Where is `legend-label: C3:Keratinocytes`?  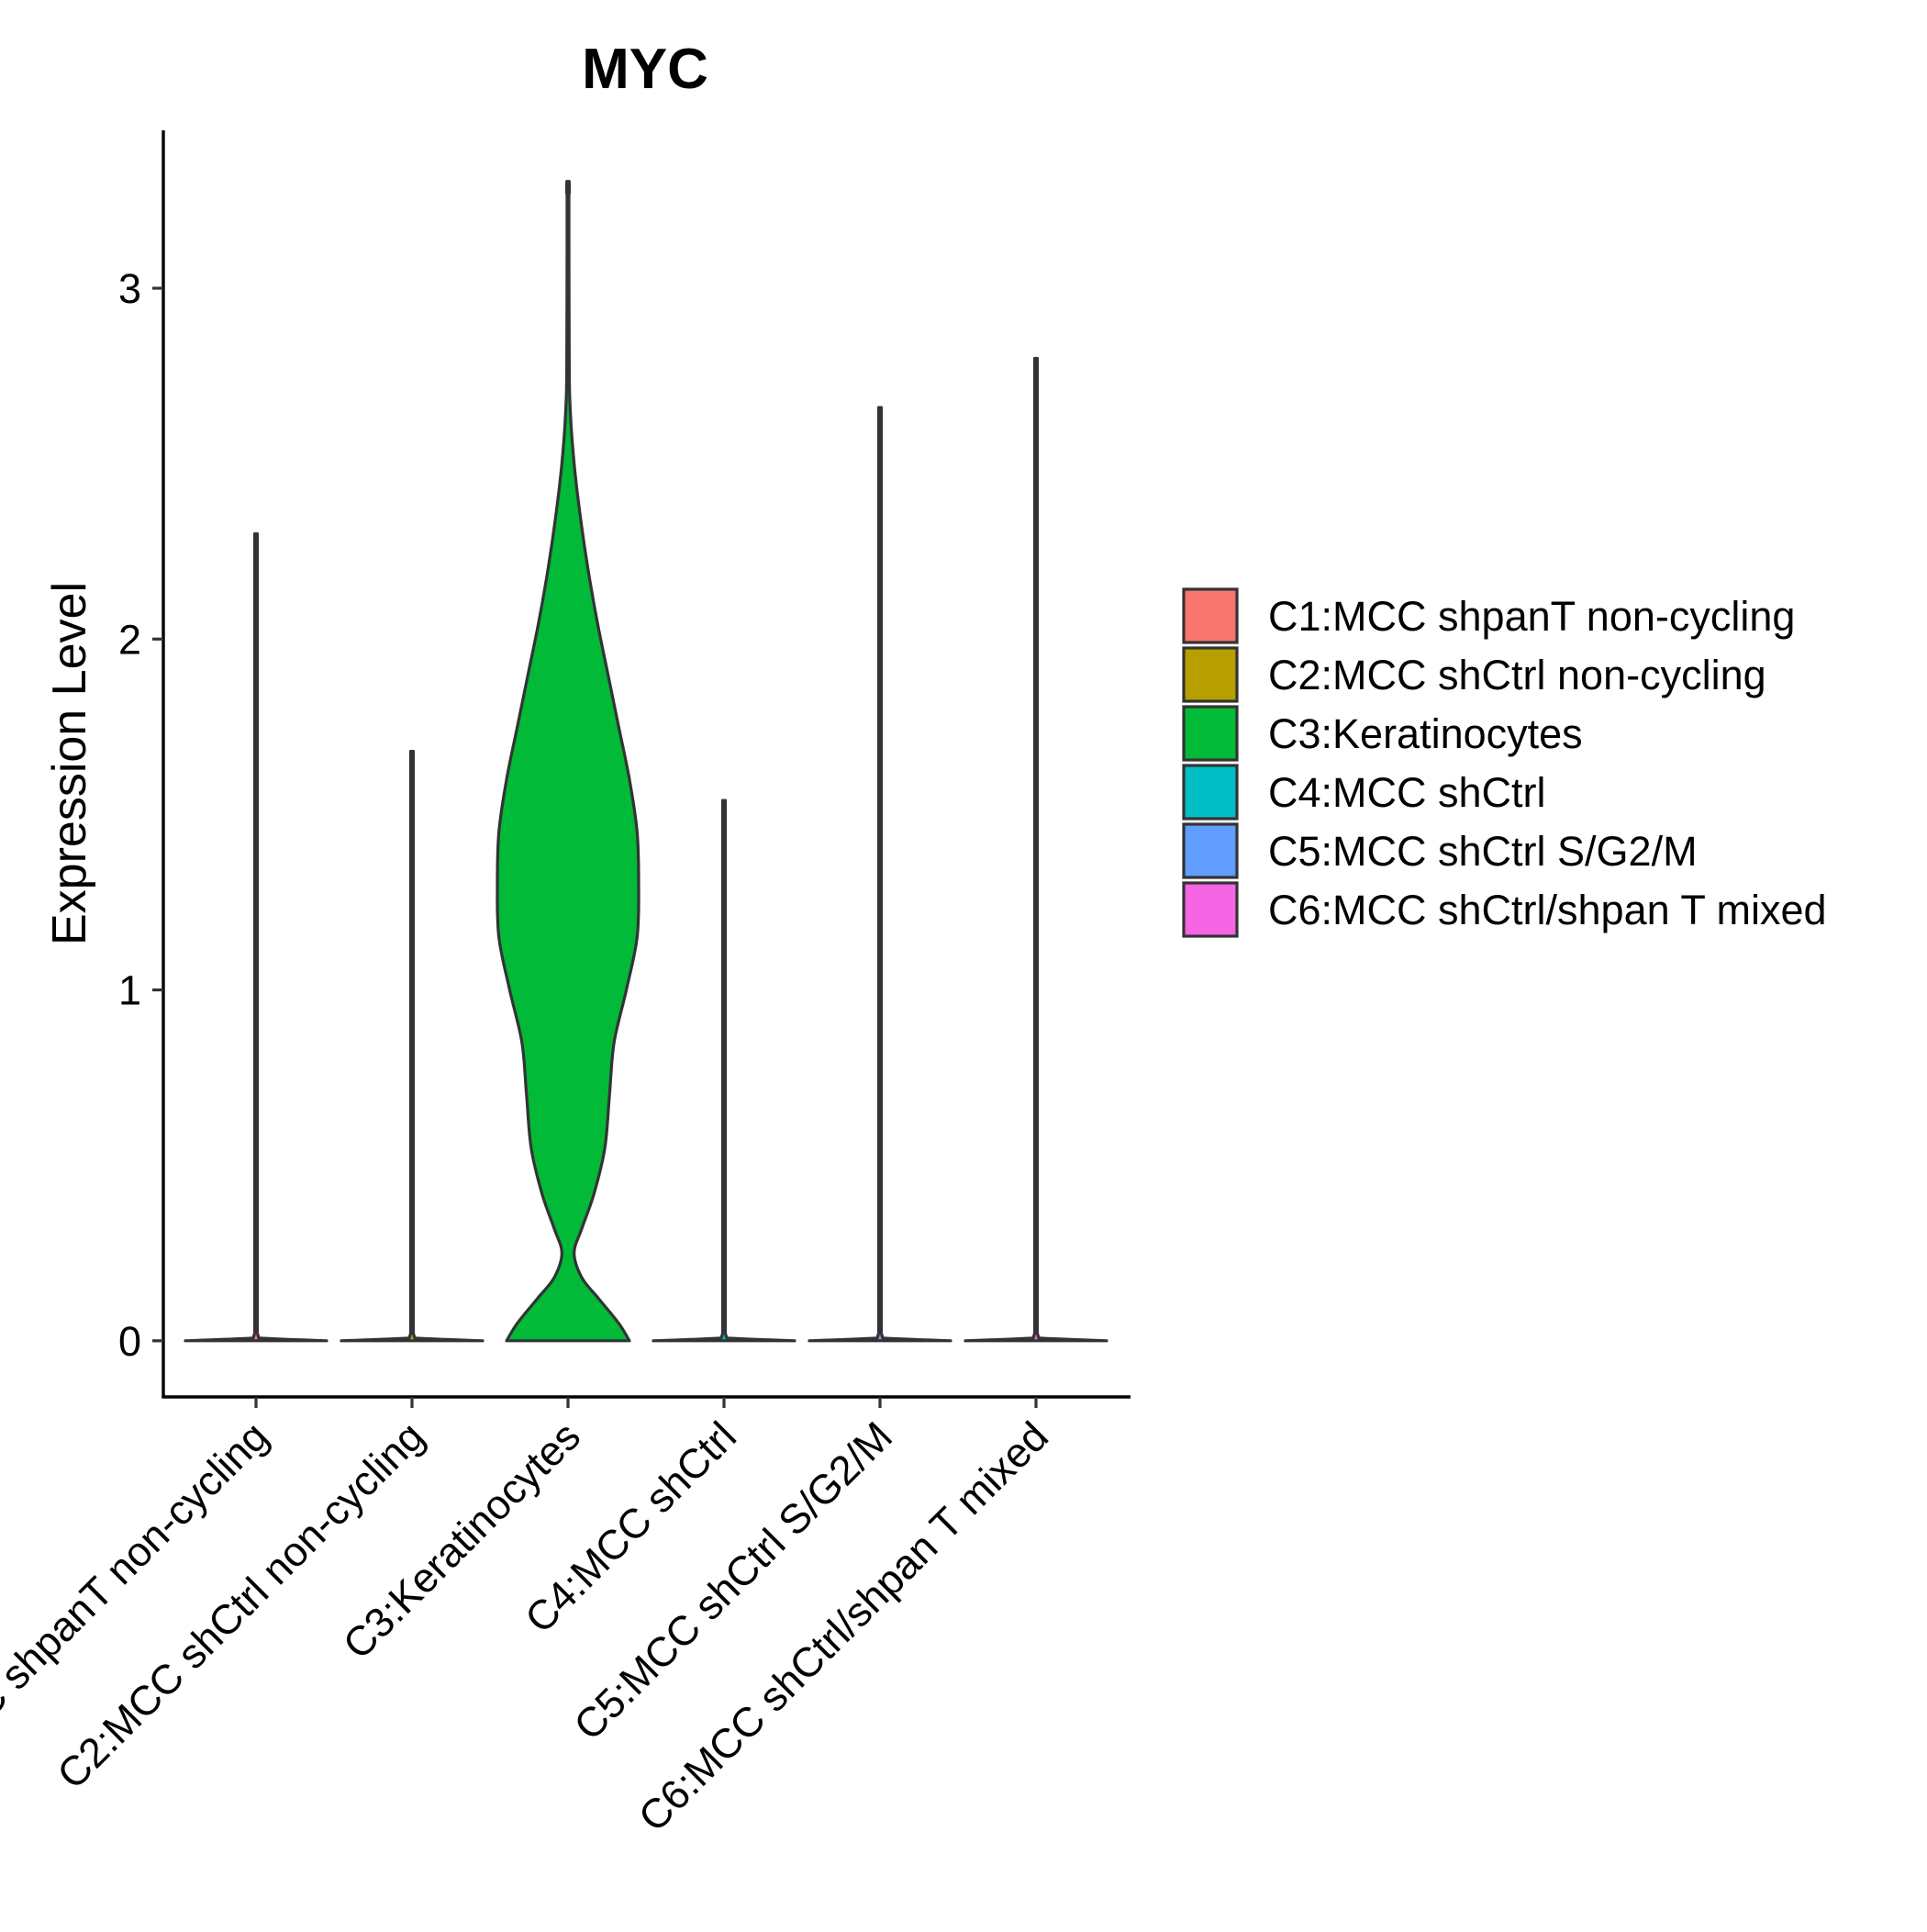
legend-label: C3:Keratinocytes is located at coordinates (1425, 733).